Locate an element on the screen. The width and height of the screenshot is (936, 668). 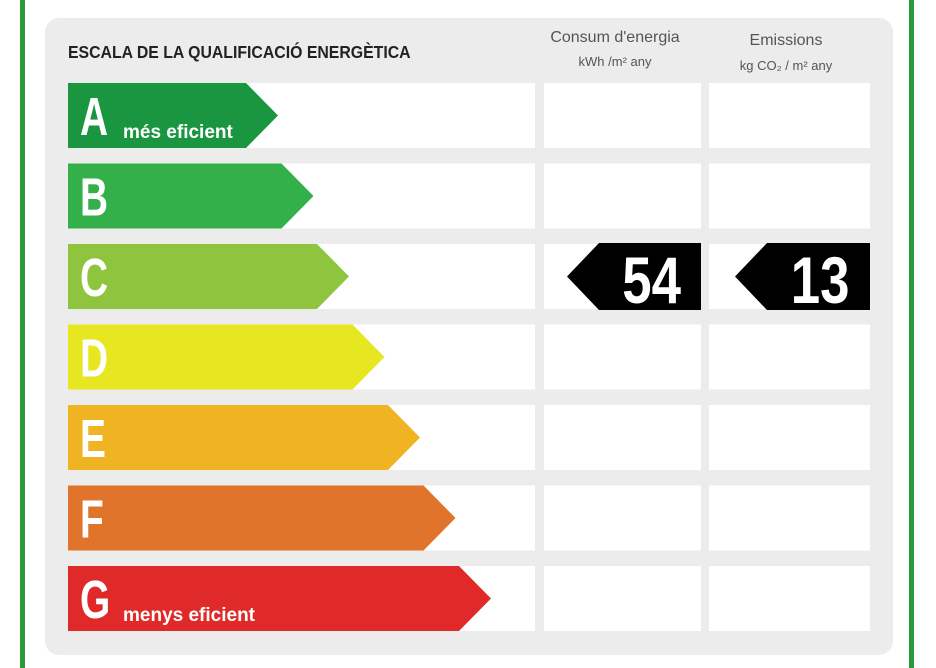
consumption-unit: kWh /m² any is located at coordinates (615, 61).